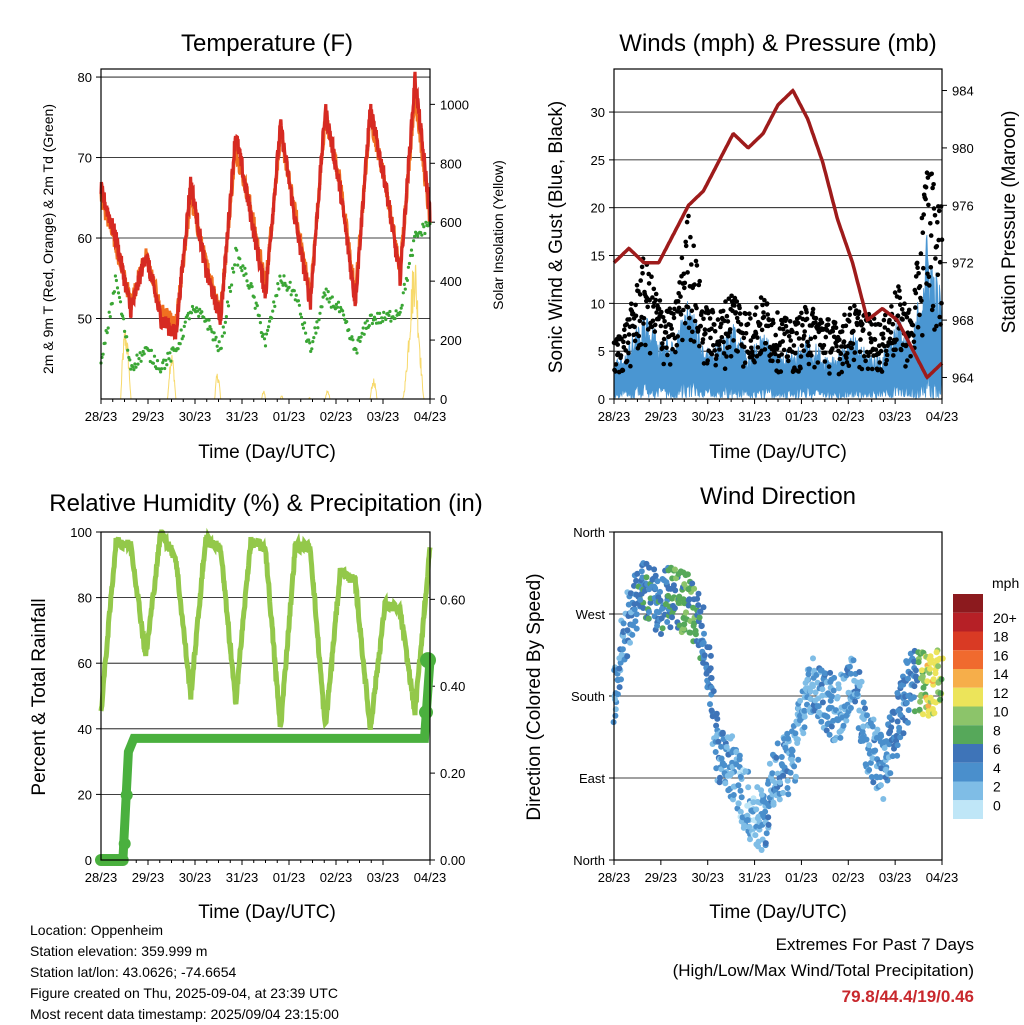 The width and height of the screenshot is (1024, 1025). What do you see at coordinates (986, 697) in the screenshot?
I see `speed-legend: mph 0 2 4 6 8 10 12 14 16 18 20+` at bounding box center [986, 697].